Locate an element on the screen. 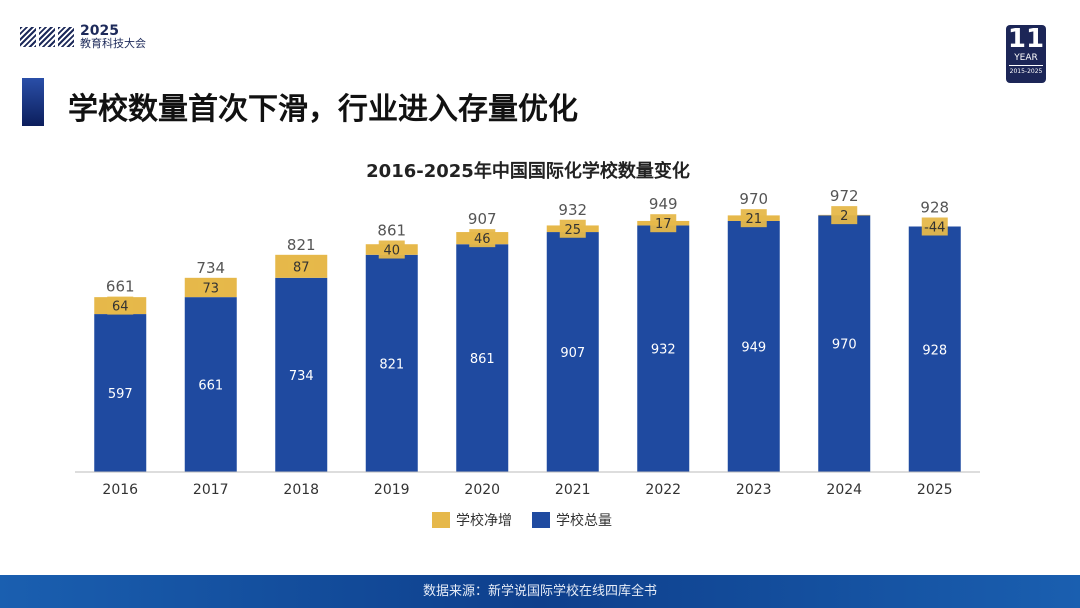  x-tick-2023: 2023 is located at coordinates (754, 490).